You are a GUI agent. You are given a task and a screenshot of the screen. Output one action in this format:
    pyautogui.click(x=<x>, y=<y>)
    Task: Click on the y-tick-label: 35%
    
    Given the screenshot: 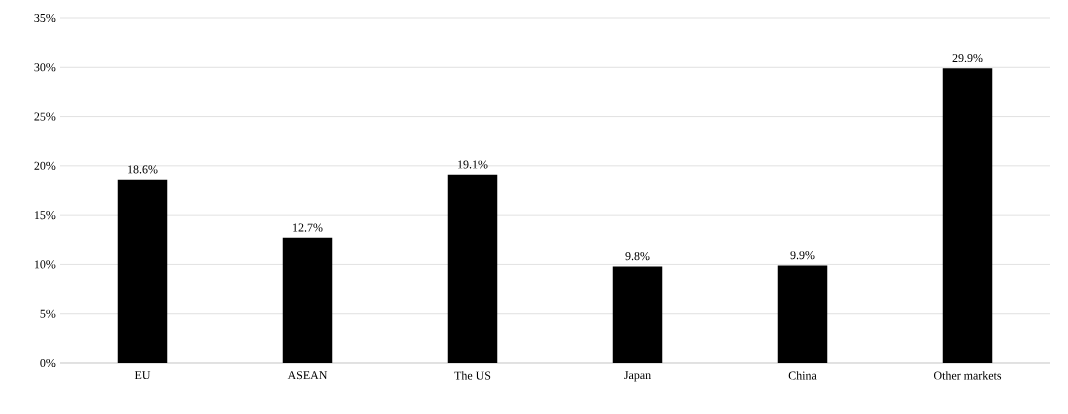 What is the action you would take?
    pyautogui.click(x=45, y=18)
    